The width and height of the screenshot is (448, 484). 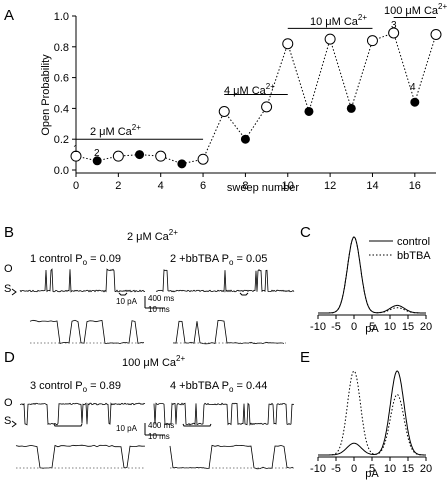 What do you see at coordinates (159, 309) in the screenshot?
I see `panel-b-scale-t2: 10 ms` at bounding box center [159, 309].